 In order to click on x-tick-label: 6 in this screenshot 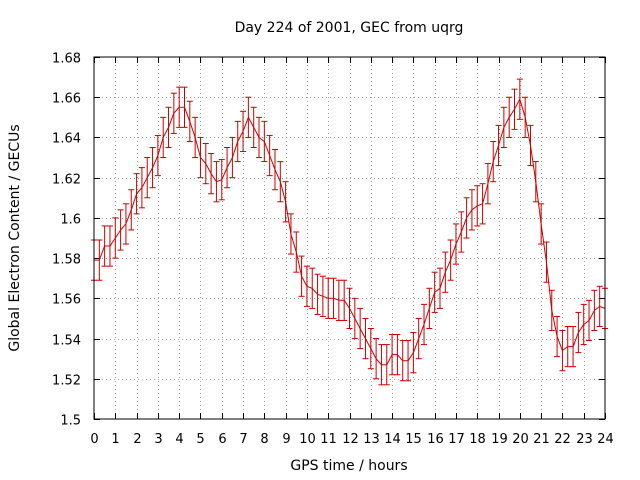, I will do `click(222, 439)`.